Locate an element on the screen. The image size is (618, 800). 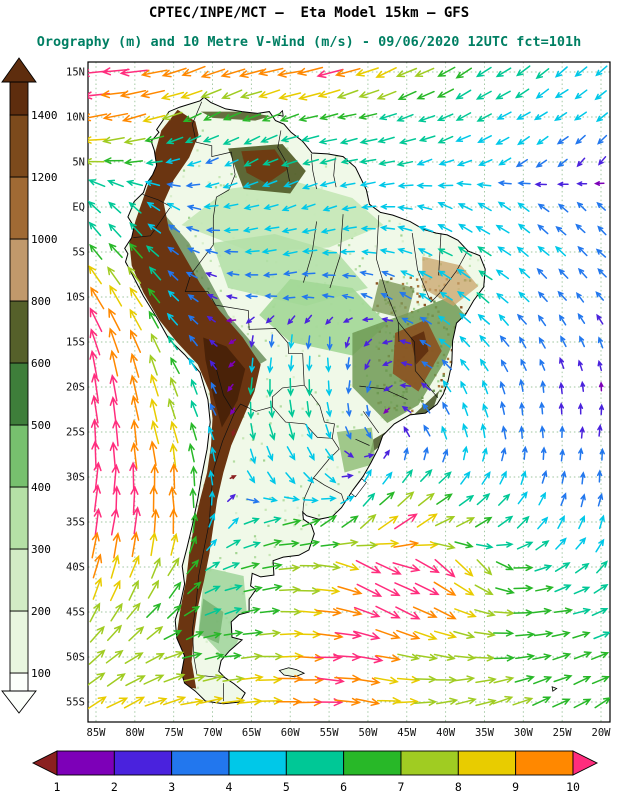
wind-colorbar-label: 7 is located at coordinates (401, 787).